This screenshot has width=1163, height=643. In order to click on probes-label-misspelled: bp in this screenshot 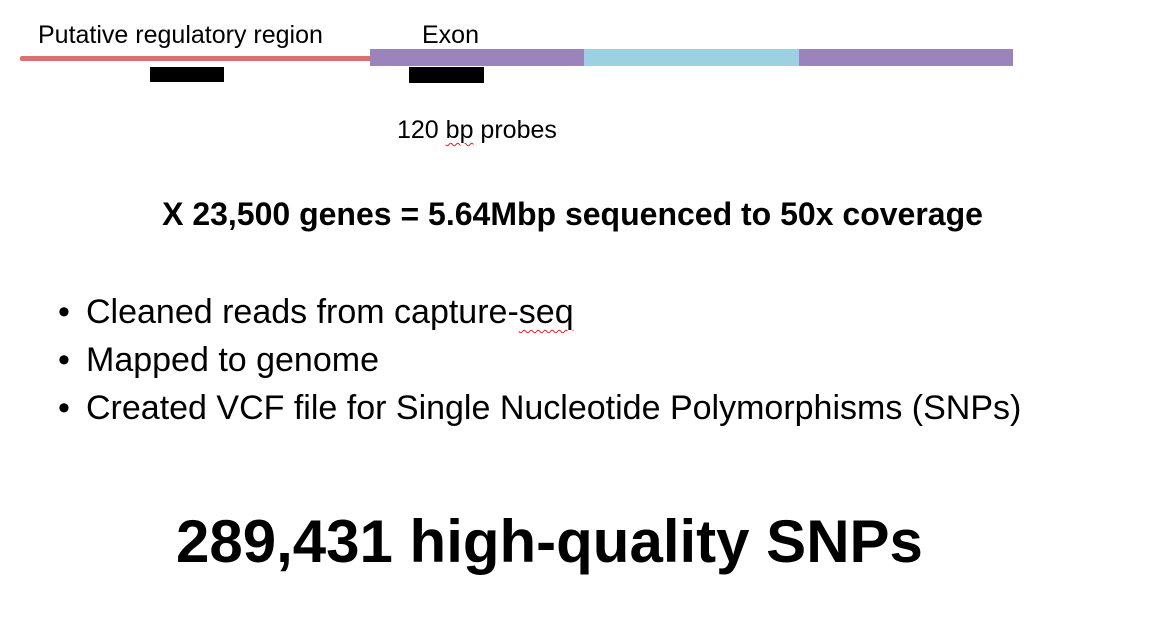, I will do `click(459, 130)`.